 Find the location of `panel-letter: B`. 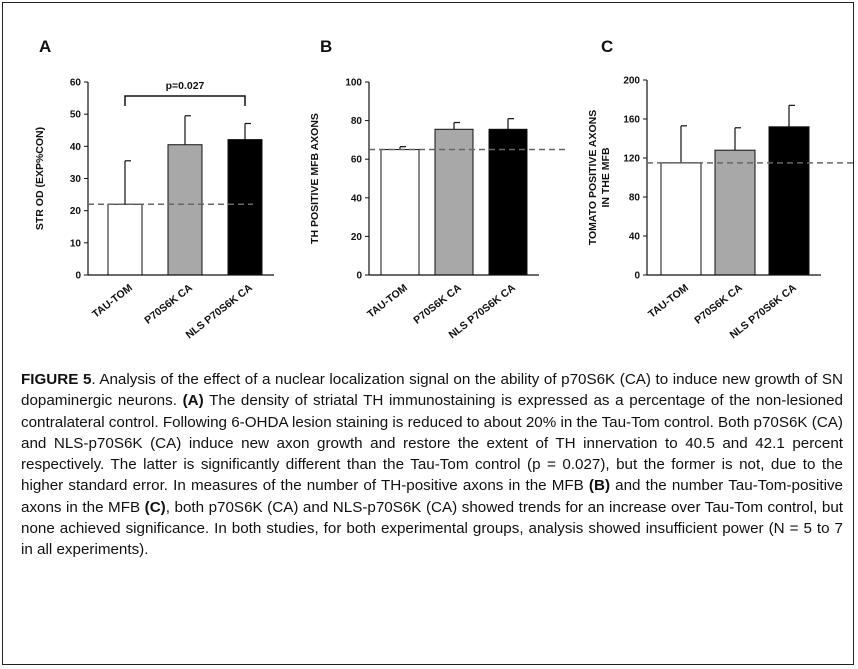

panel-letter: B is located at coordinates (326, 46).